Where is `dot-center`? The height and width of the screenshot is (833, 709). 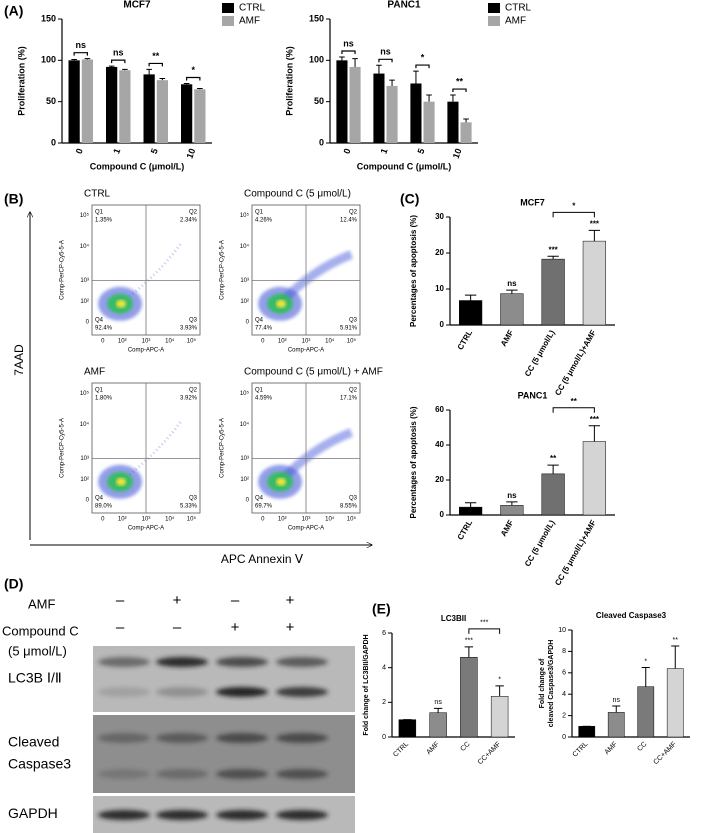
dot-center is located at coordinates (121, 303).